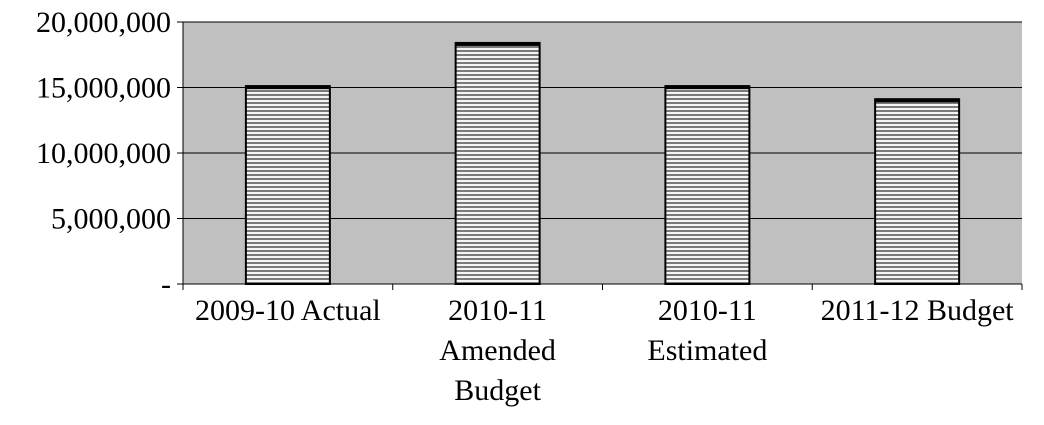 The width and height of the screenshot is (1044, 425). What do you see at coordinates (918, 310) in the screenshot?
I see `x-category-label: 2011-12 Budget` at bounding box center [918, 310].